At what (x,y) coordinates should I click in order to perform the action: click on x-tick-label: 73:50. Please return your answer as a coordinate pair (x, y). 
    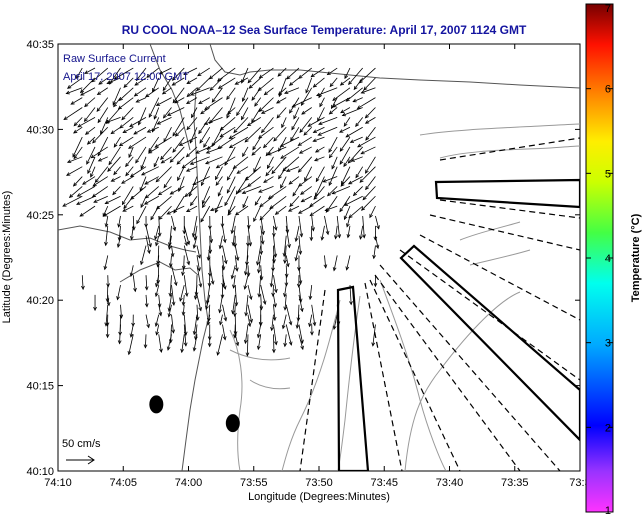
    Looking at the image, I should click on (319, 483).